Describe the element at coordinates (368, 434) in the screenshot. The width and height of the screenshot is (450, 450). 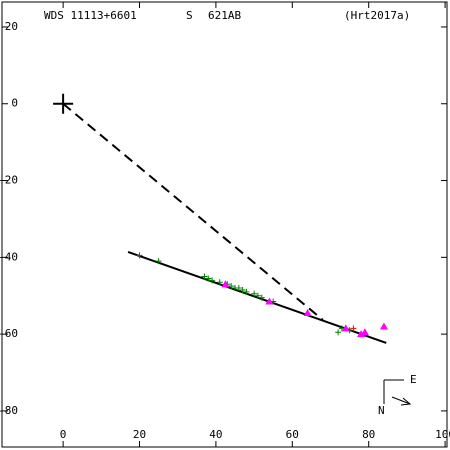
I see `x-tick-label: 80` at that location.